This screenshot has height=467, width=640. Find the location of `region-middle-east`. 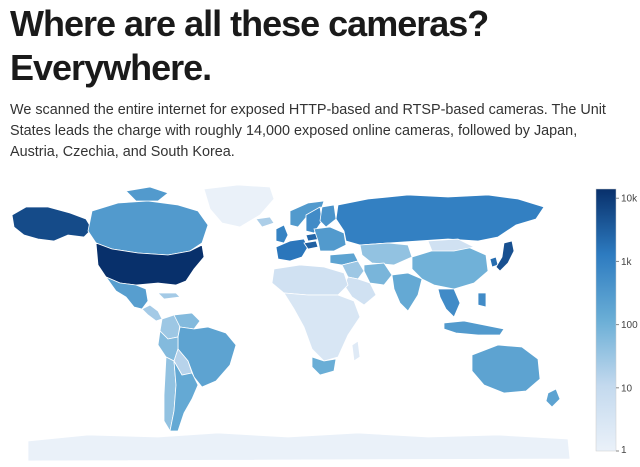

region-middle-east is located at coordinates (353, 270).